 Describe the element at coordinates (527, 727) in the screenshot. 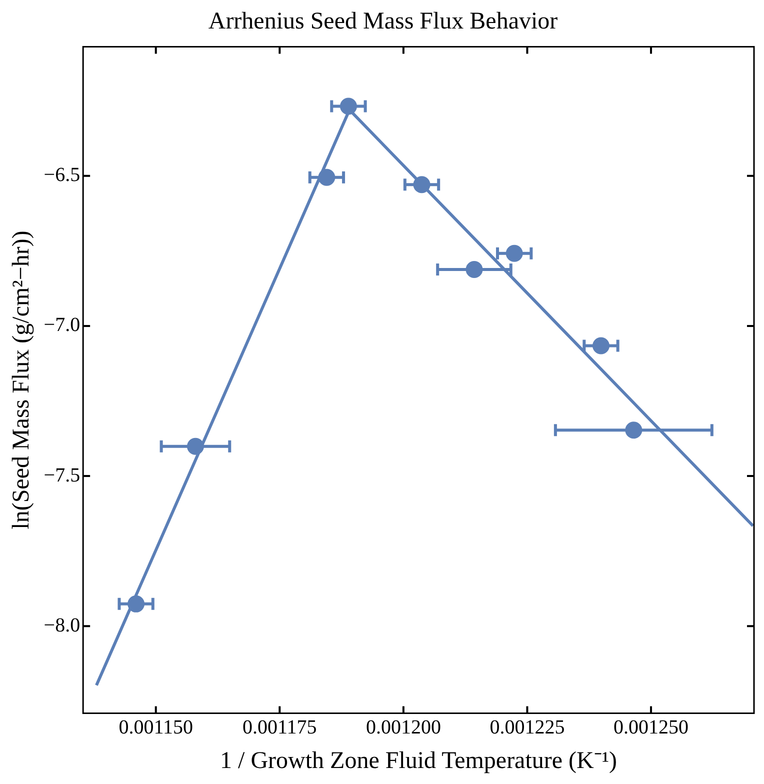

I see `x-tick-label: 0.001225` at that location.